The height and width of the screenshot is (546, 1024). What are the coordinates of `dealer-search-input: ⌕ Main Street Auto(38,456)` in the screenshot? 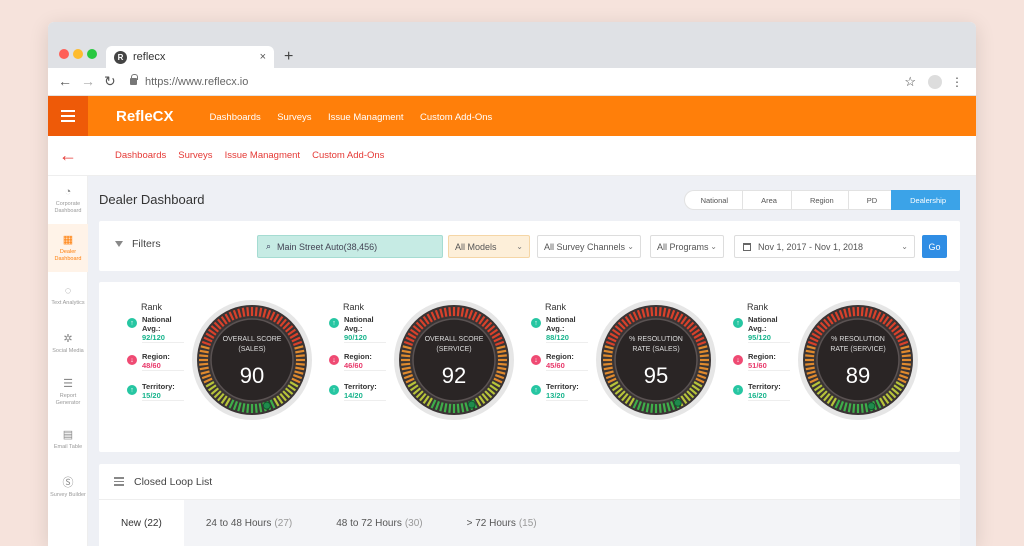 It's located at (350, 246).